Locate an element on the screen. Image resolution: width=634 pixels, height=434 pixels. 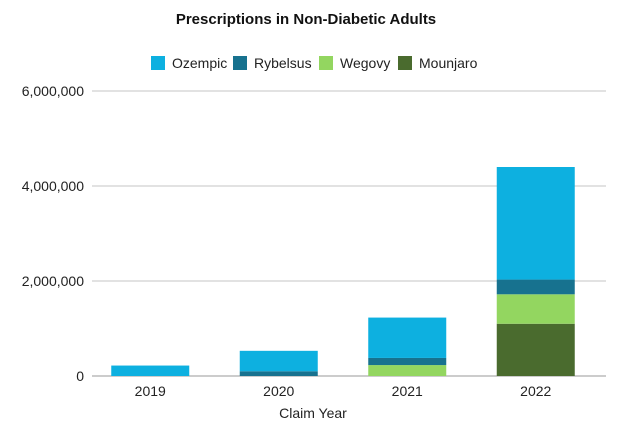
legend-item-ozempic: Ozempic is located at coordinates (189, 63).